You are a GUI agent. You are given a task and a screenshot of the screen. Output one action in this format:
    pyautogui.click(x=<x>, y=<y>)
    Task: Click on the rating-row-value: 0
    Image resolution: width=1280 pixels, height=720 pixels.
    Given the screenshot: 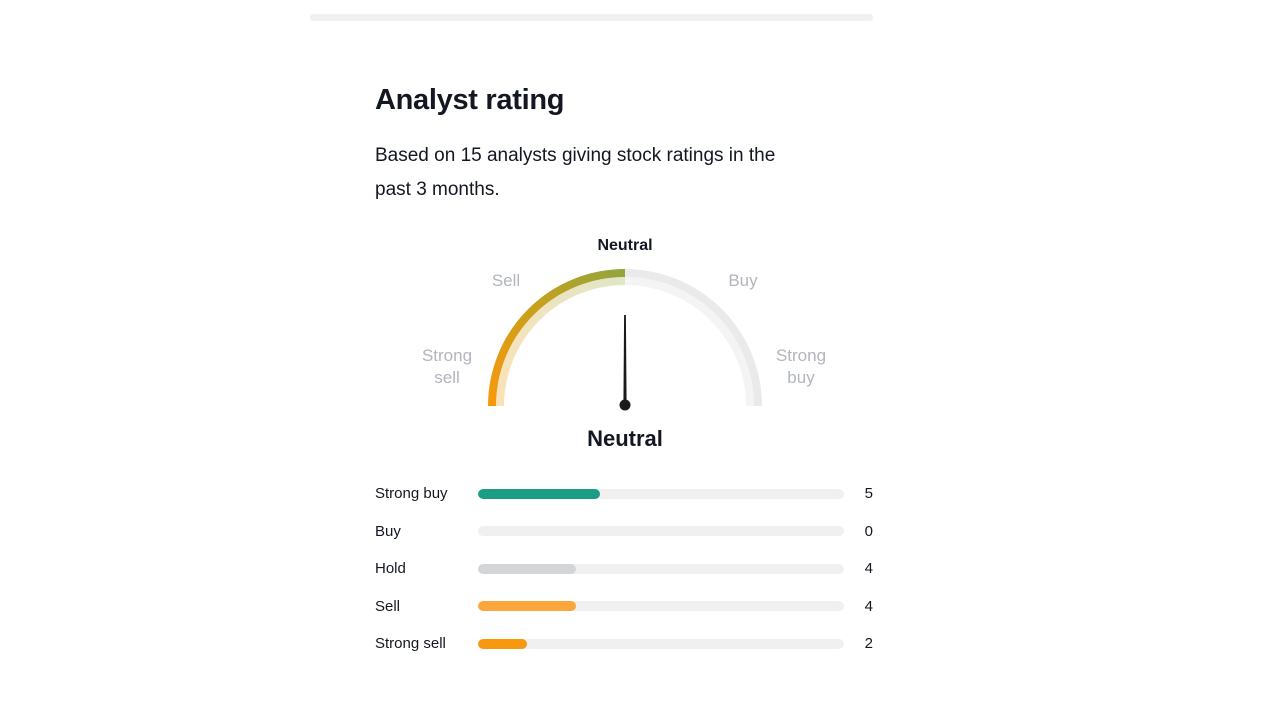 What is the action you would take?
    pyautogui.click(x=868, y=531)
    